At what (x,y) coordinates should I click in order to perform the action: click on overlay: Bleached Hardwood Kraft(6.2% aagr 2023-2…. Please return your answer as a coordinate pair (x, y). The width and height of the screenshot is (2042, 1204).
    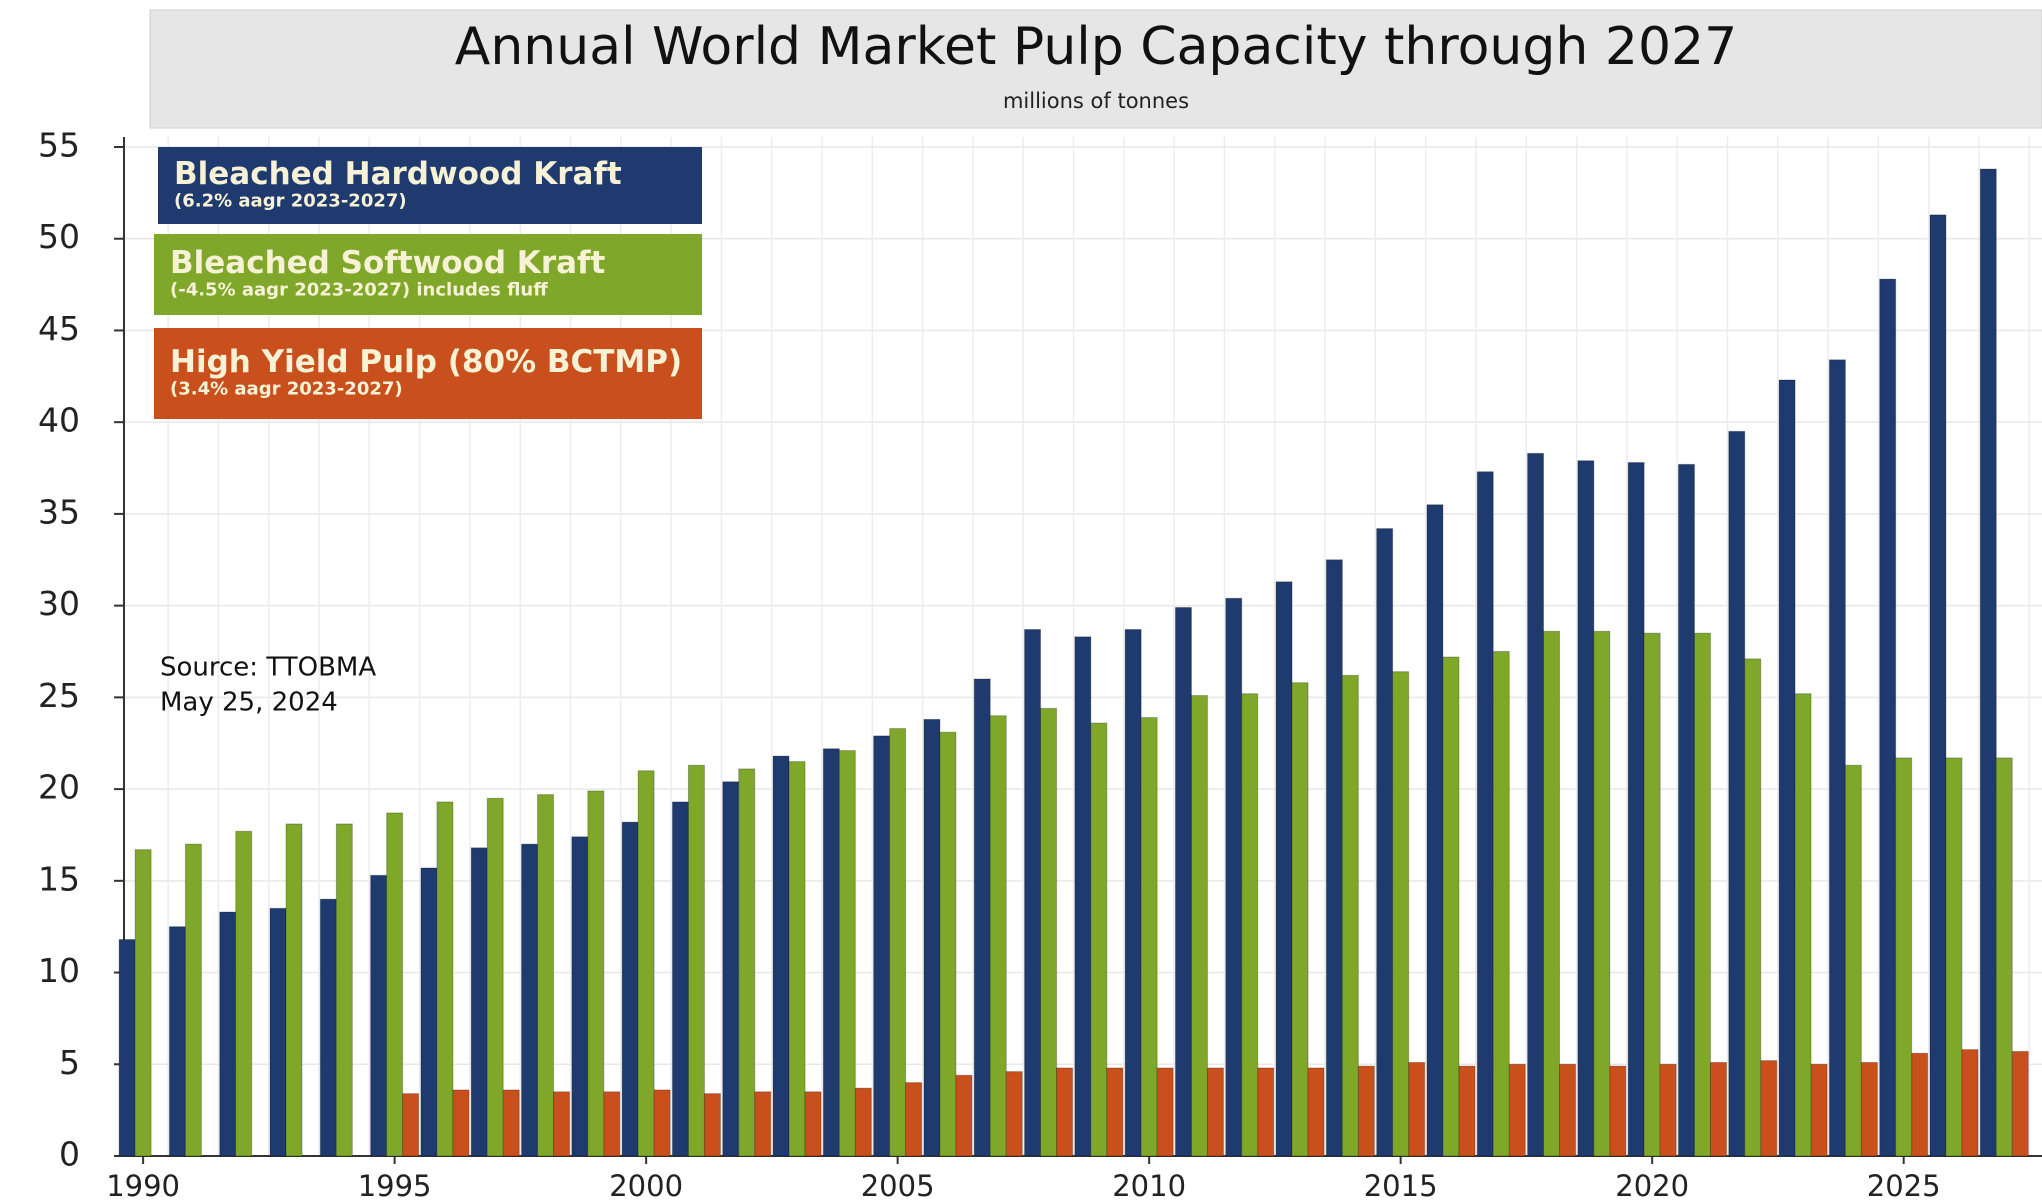
    Looking at the image, I should click on (428, 432).